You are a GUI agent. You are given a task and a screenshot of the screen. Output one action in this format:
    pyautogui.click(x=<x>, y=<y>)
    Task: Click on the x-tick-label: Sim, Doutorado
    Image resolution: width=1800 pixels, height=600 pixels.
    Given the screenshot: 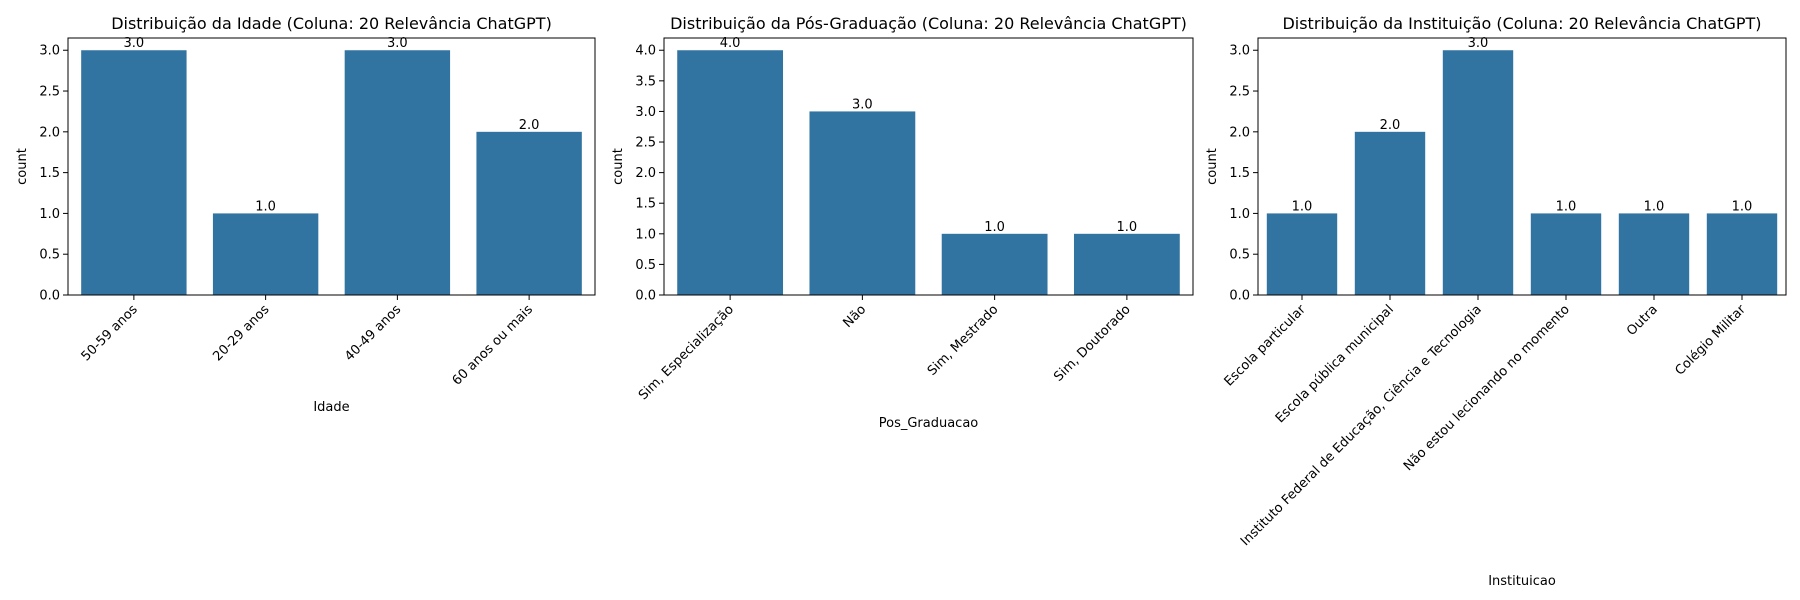 What is the action you would take?
    pyautogui.click(x=1092, y=343)
    